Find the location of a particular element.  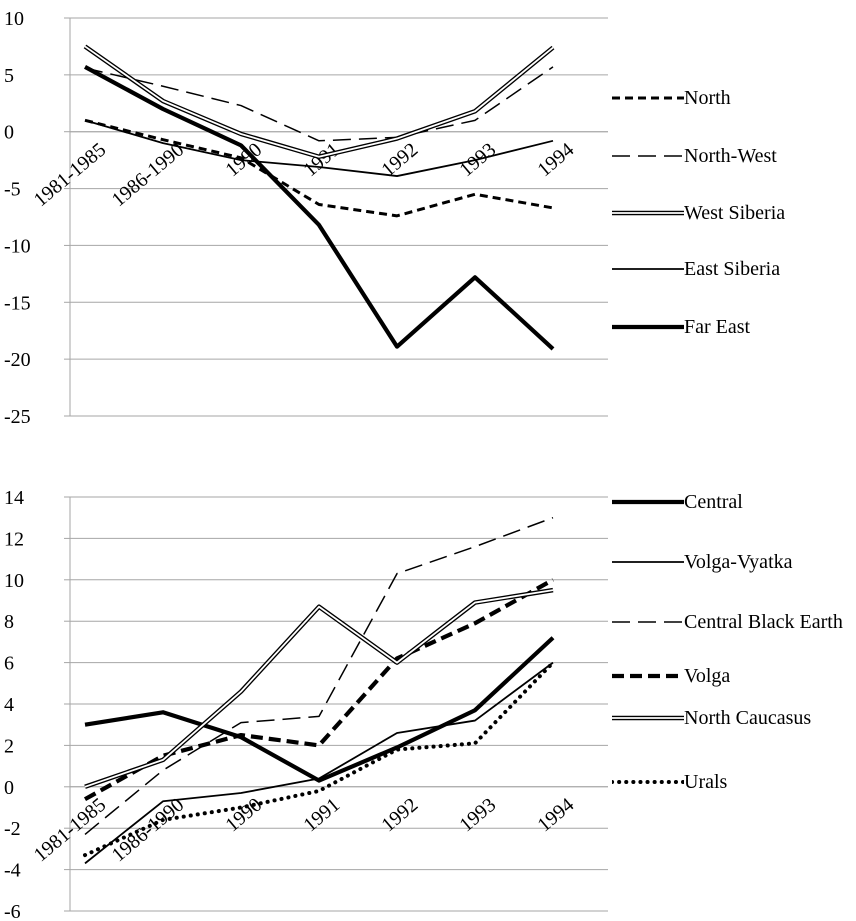

legend-item: Far East is located at coordinates (728, 327).